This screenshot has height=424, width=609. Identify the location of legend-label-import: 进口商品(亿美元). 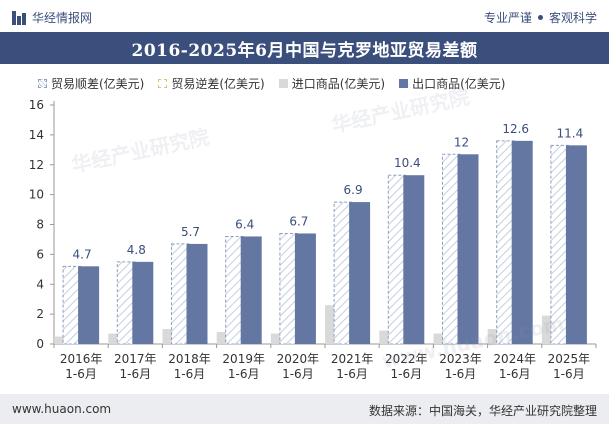
(338, 84).